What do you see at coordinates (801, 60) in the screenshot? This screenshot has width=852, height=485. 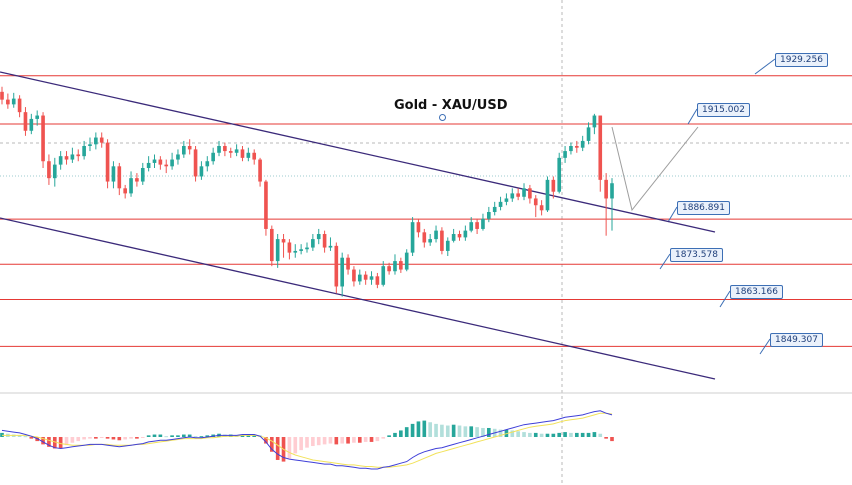 I see `level-label-1929: 1929.256` at bounding box center [801, 60].